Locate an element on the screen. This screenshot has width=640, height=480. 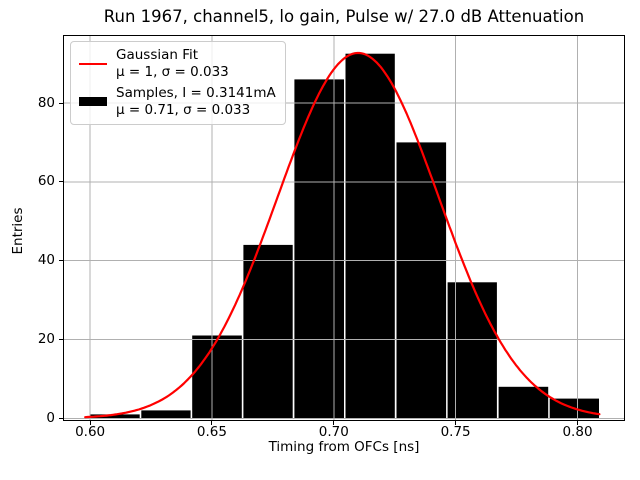
y-tick-label: 40 is located at coordinates (46, 260).